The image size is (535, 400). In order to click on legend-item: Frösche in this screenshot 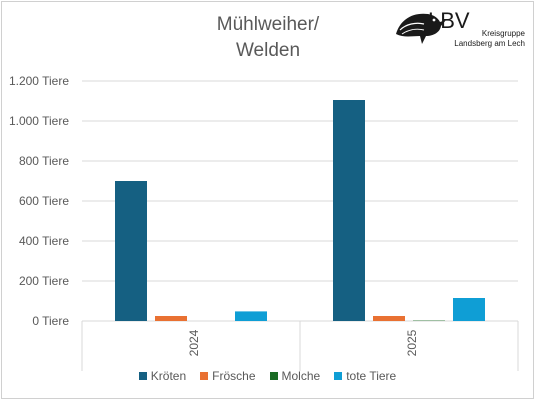, I will do `click(228, 376)`.